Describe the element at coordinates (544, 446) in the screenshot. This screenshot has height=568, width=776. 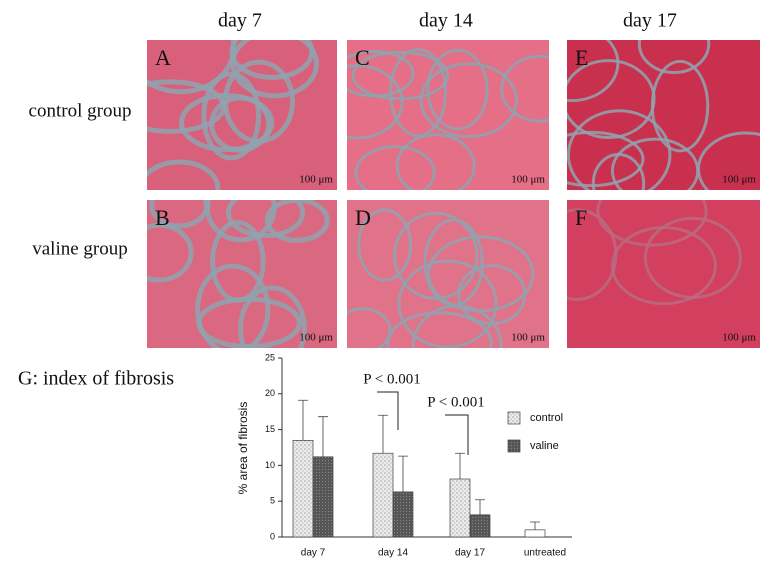
I see `legend-label: valine` at that location.